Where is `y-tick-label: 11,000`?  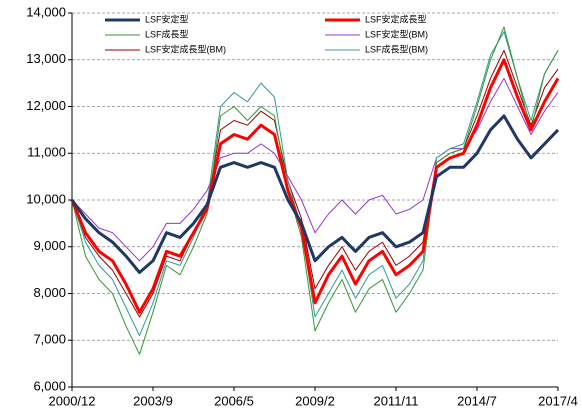
y-tick-label: 11,000 is located at coordinates (46, 152).